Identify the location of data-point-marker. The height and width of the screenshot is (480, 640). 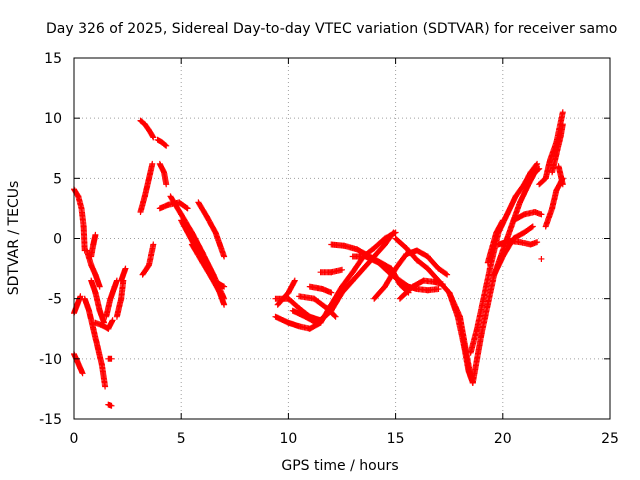
(541, 258).